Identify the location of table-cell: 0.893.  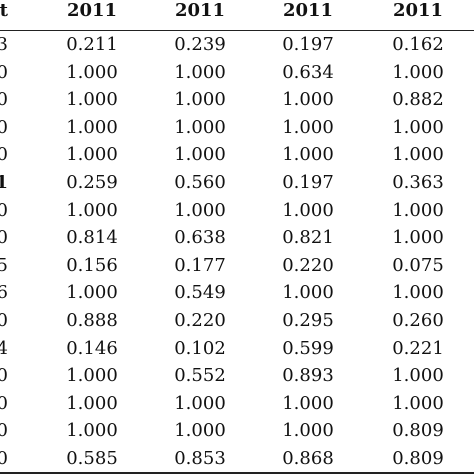
(308, 376).